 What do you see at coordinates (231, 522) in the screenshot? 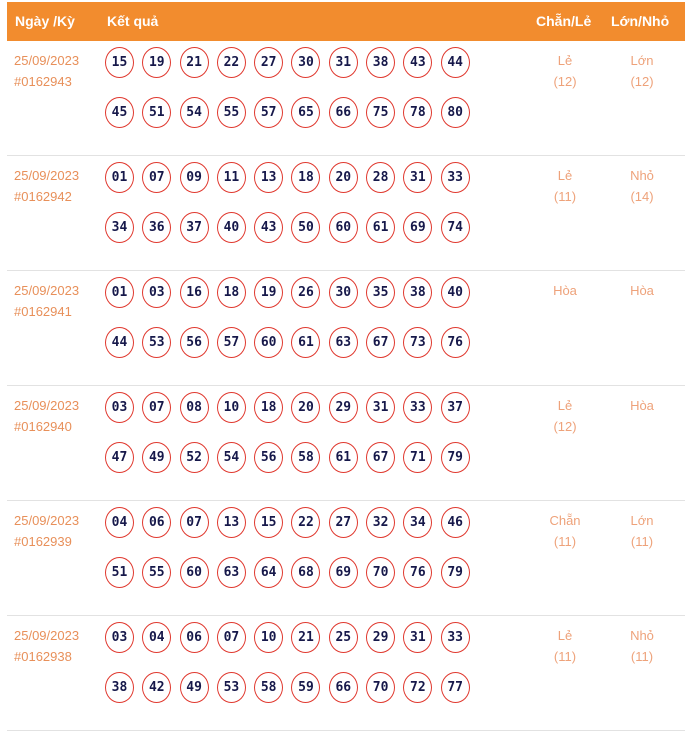
I see `number-ball: 13` at bounding box center [231, 522].